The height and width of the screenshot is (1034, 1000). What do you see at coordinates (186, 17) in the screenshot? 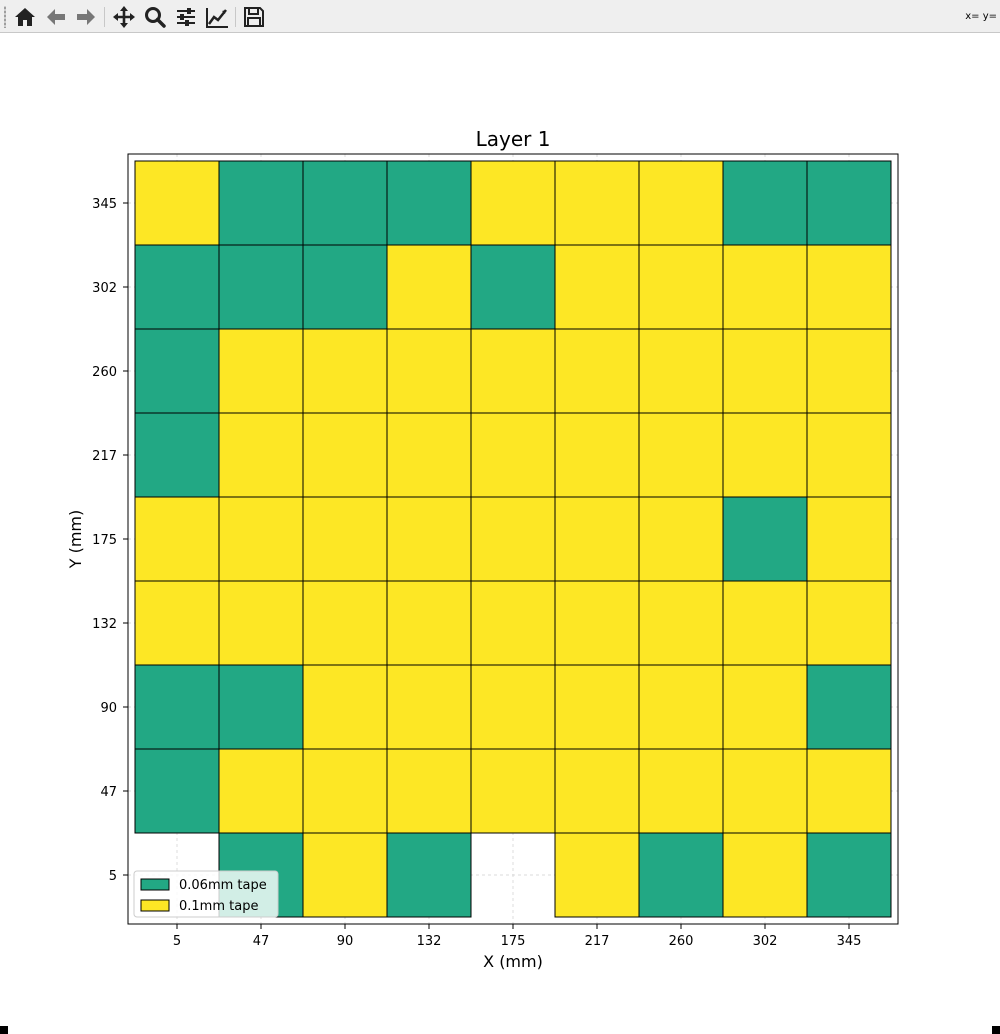
I see `configure-subplots-icon` at bounding box center [186, 17].